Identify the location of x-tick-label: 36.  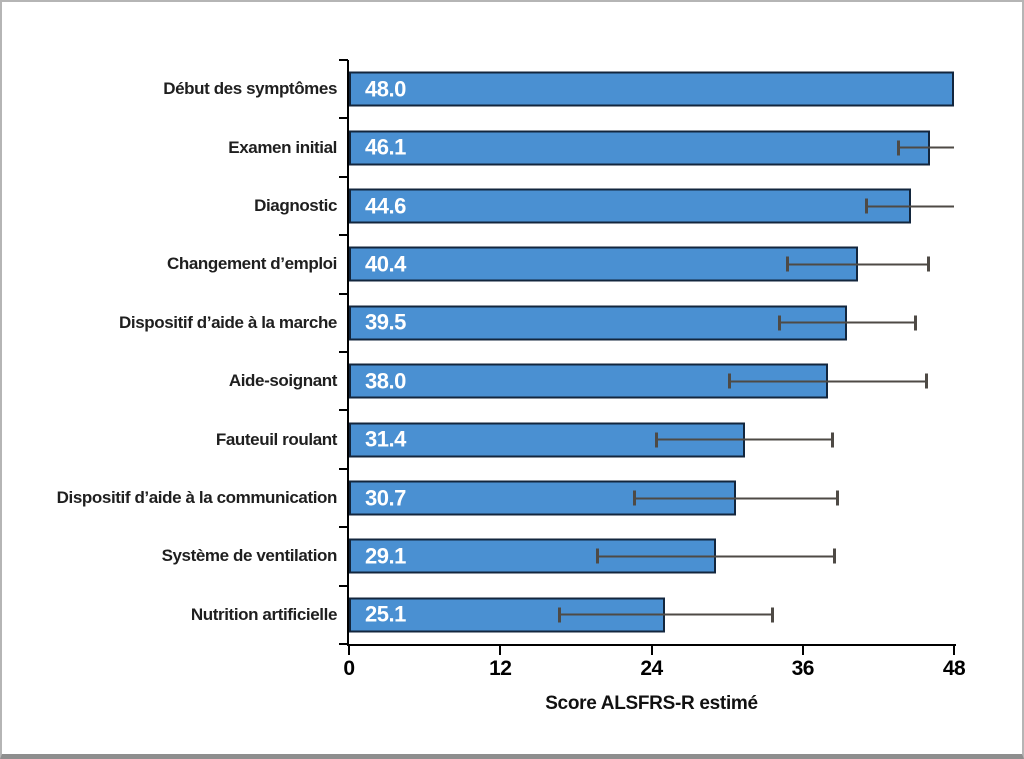
(803, 668).